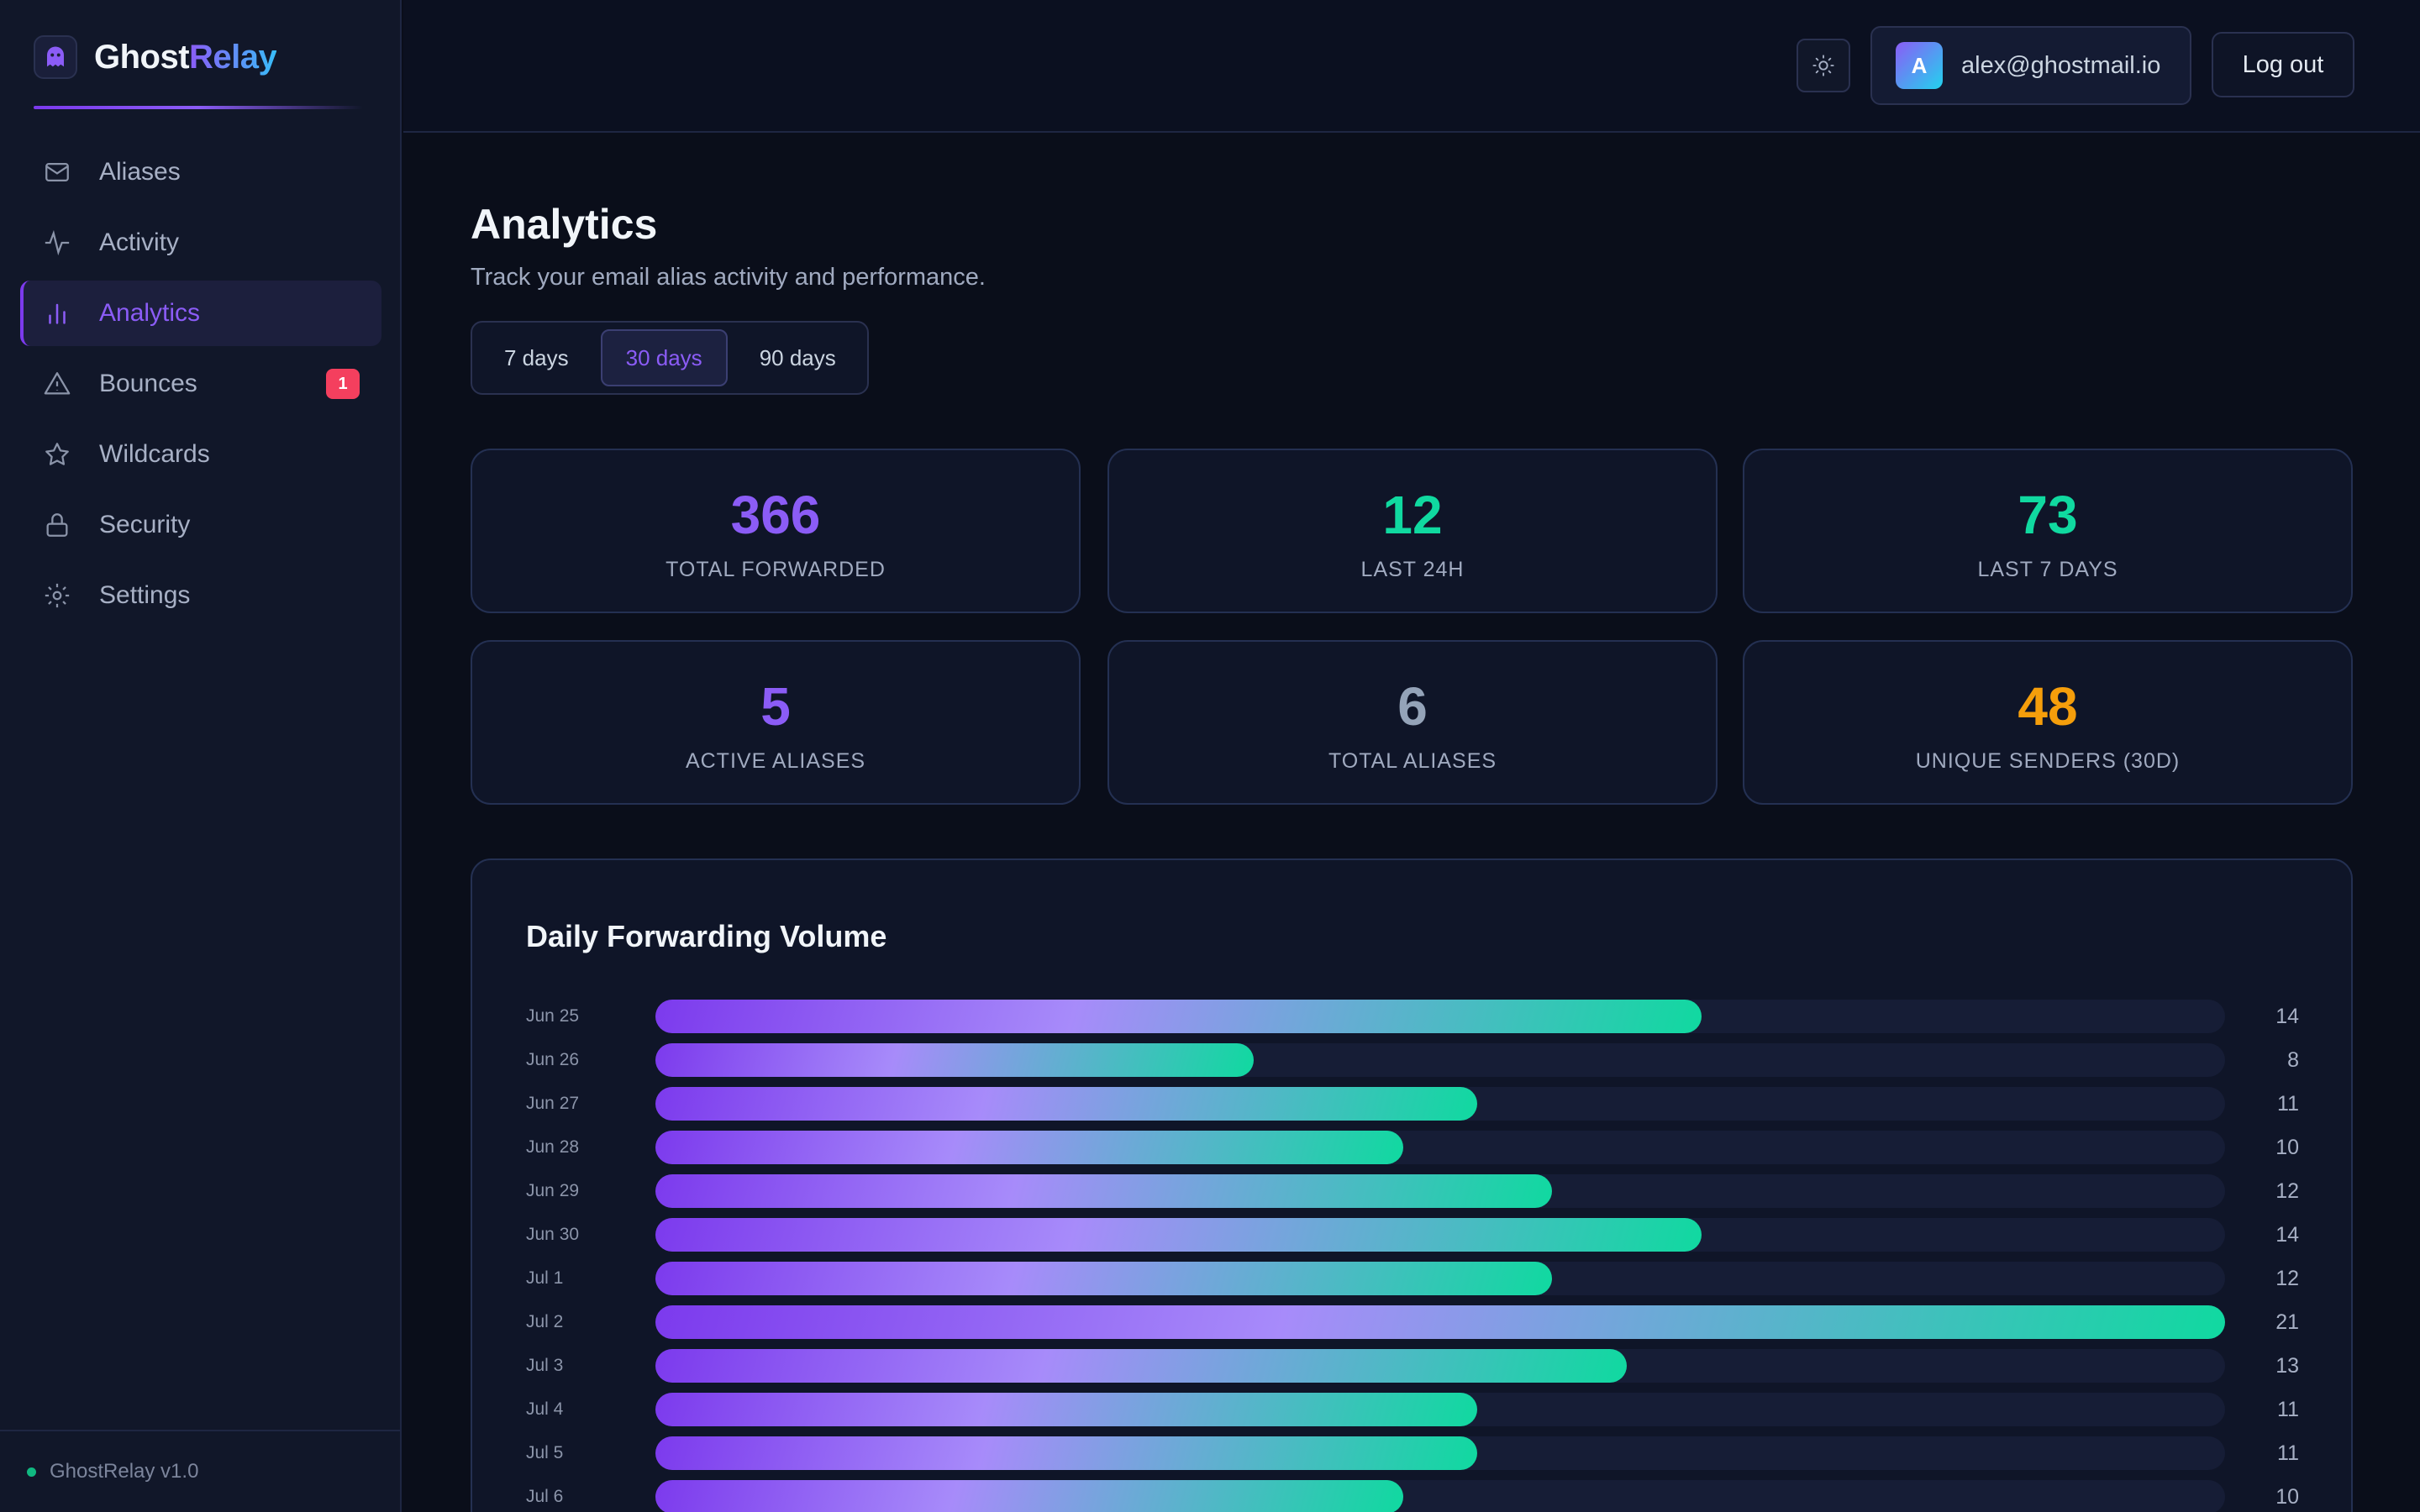 Image resolution: width=2420 pixels, height=1512 pixels. I want to click on bar-chart-icon, so click(57, 313).